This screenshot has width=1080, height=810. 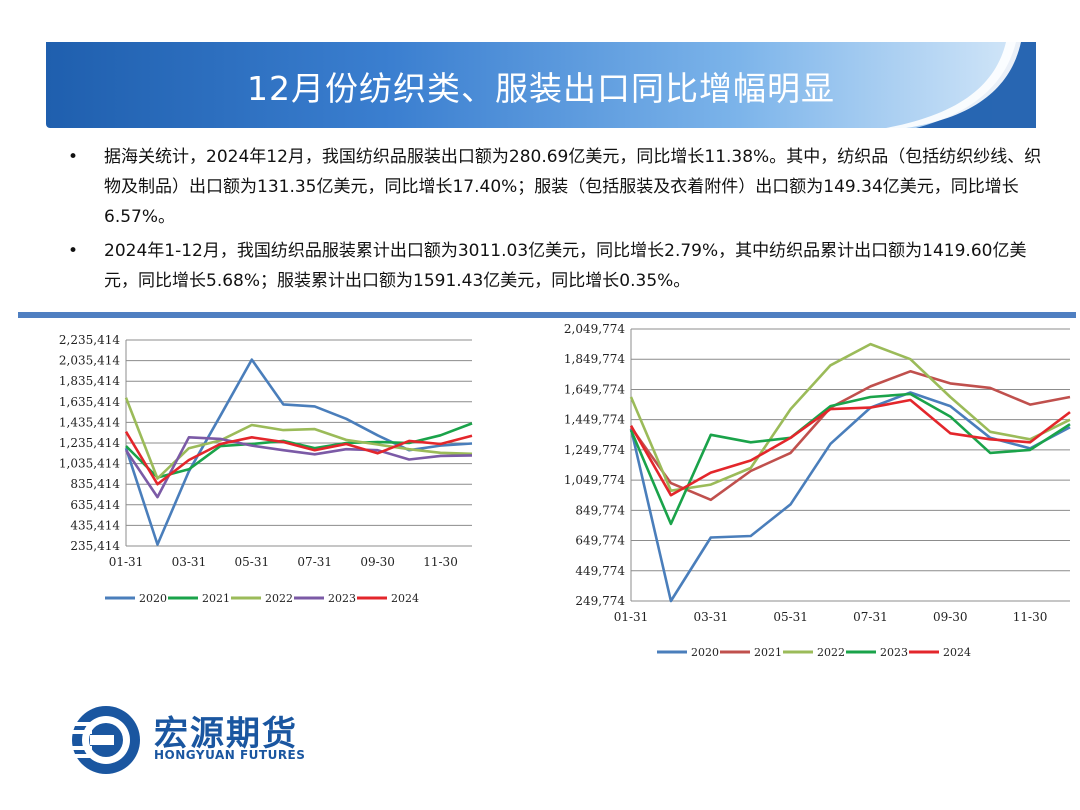 I want to click on y-tick-label: 235,414, so click(x=95, y=546).